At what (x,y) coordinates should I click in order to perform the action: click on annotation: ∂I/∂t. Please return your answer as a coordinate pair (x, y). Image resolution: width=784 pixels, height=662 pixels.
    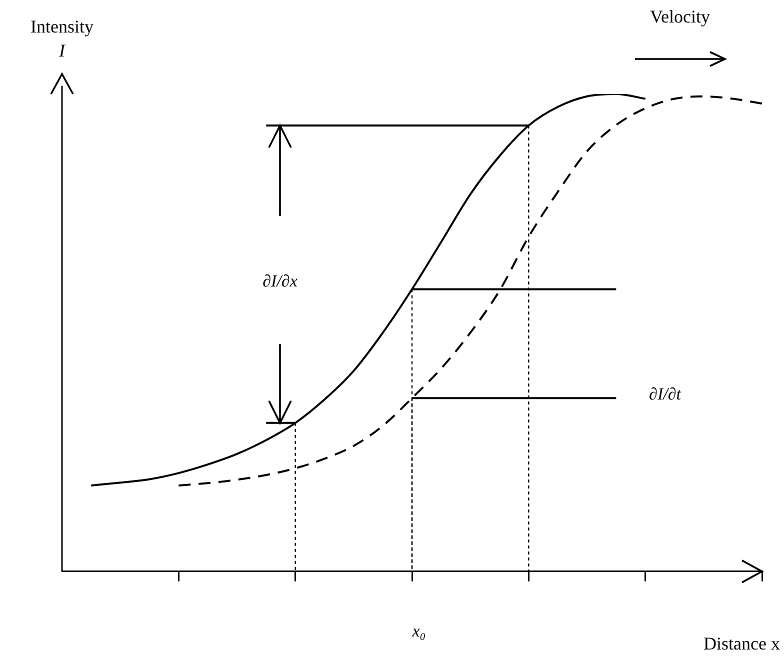
    Looking at the image, I should click on (665, 394).